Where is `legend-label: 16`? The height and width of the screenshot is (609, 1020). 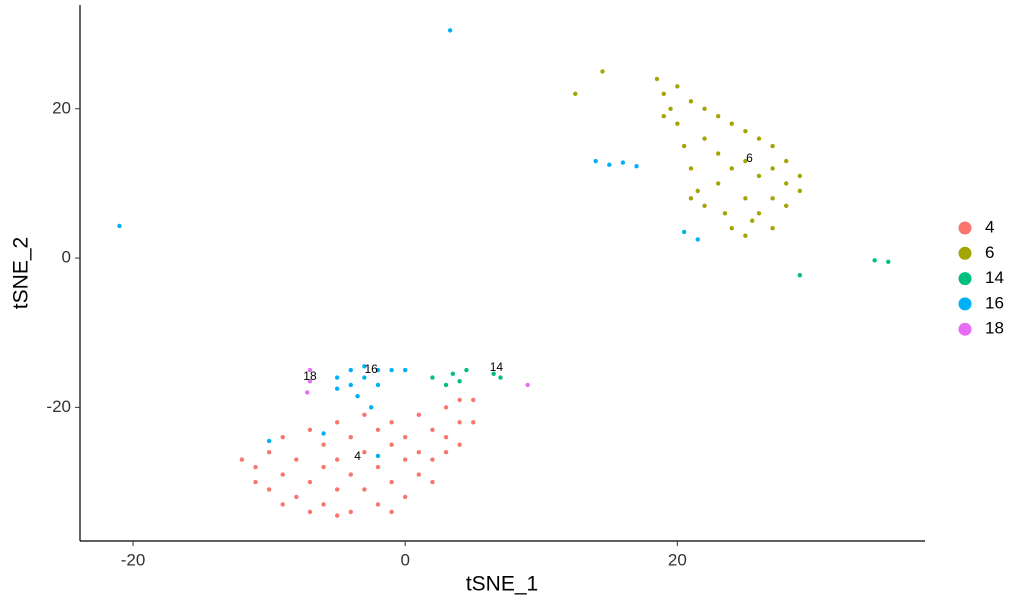 legend-label: 16 is located at coordinates (994, 302).